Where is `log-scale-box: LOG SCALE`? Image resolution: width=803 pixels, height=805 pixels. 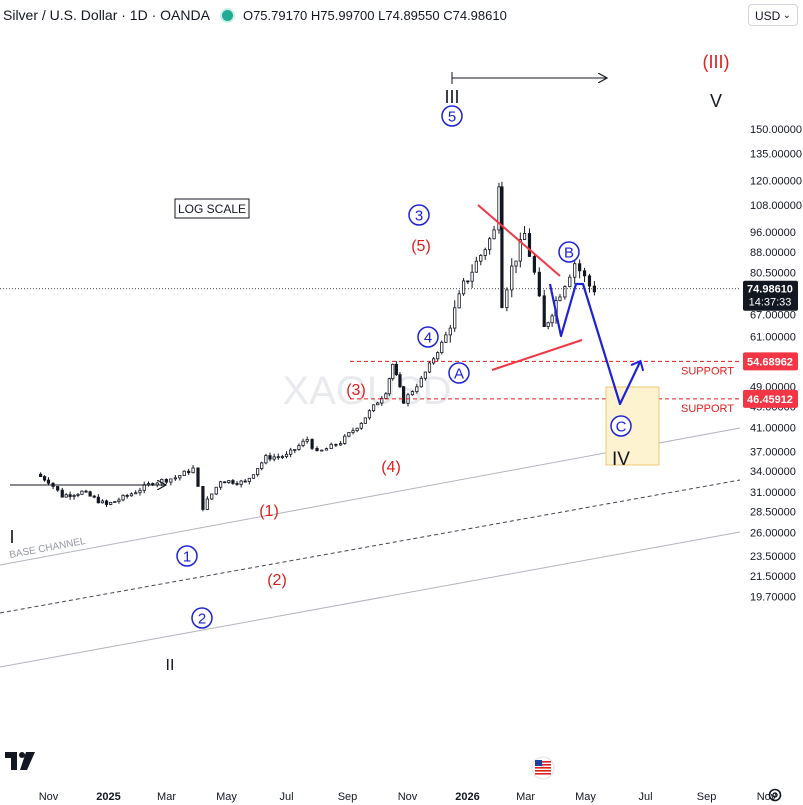 log-scale-box: LOG SCALE is located at coordinates (212, 208).